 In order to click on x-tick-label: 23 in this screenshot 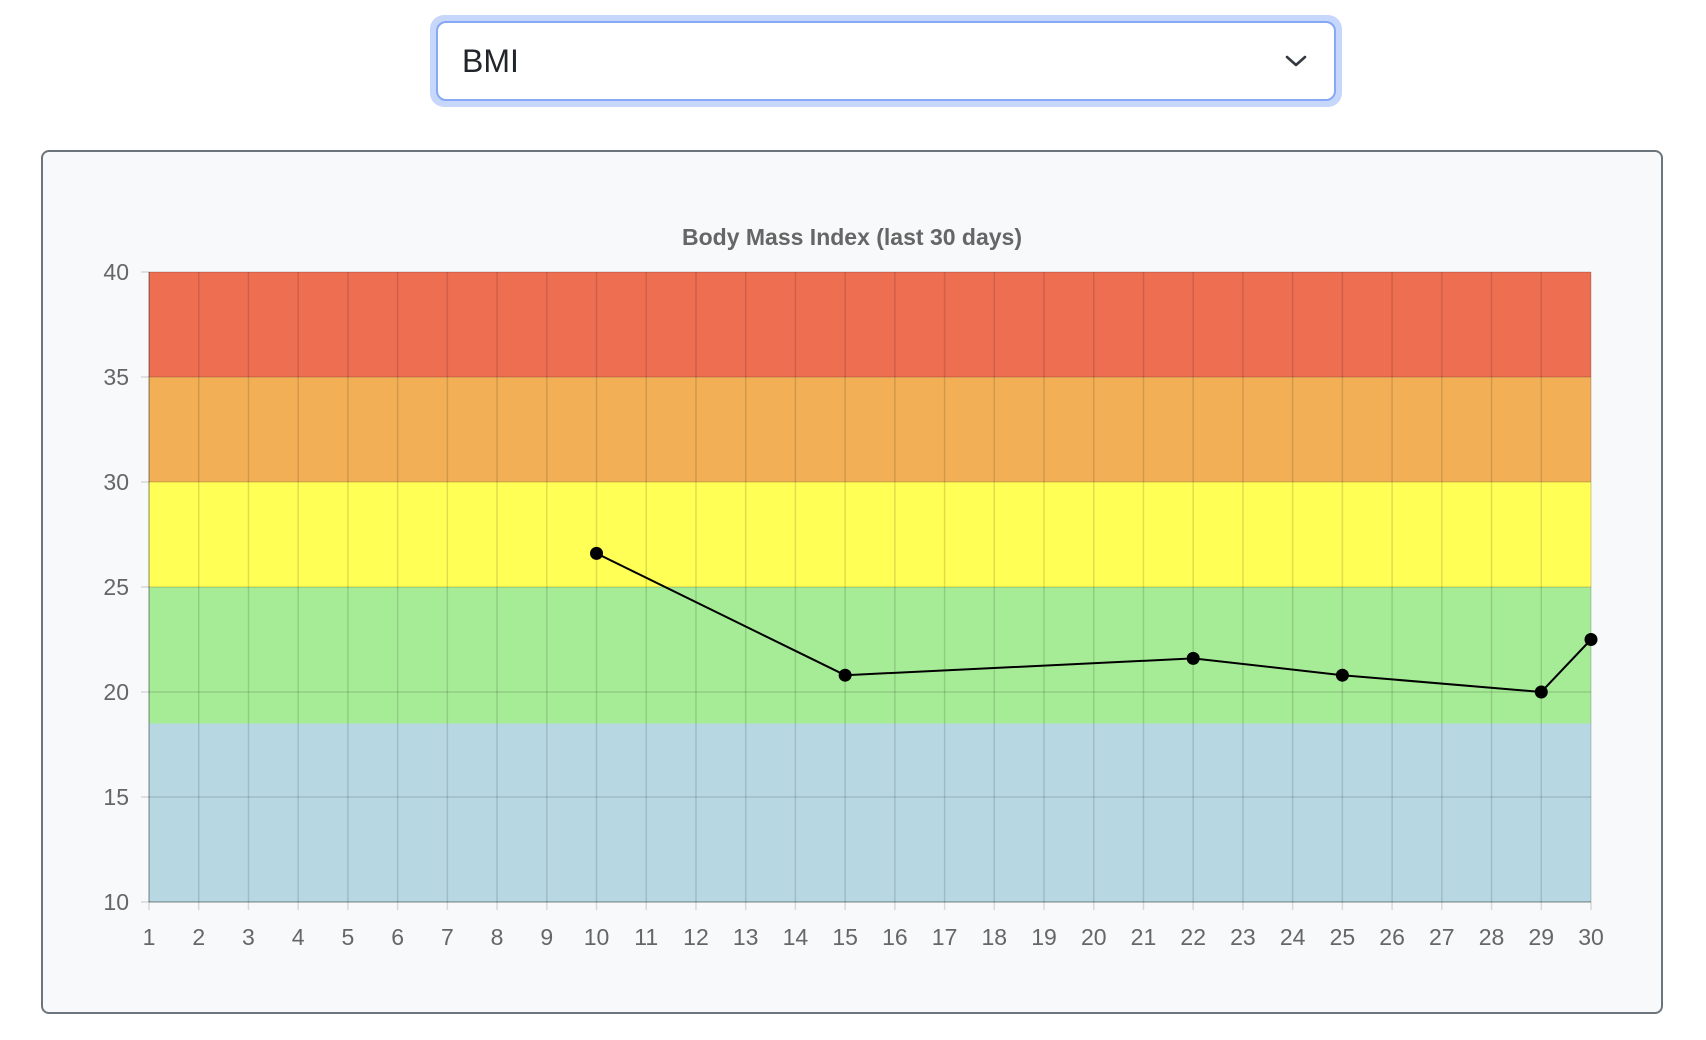, I will do `click(1243, 937)`.